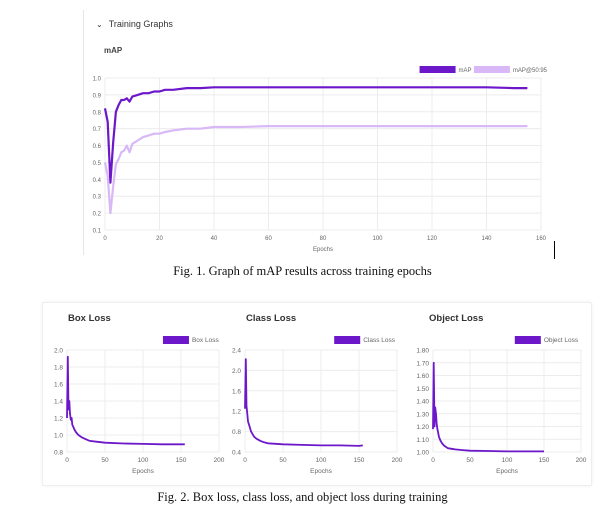  I want to click on y-tick-label: 1.20, so click(422, 427).